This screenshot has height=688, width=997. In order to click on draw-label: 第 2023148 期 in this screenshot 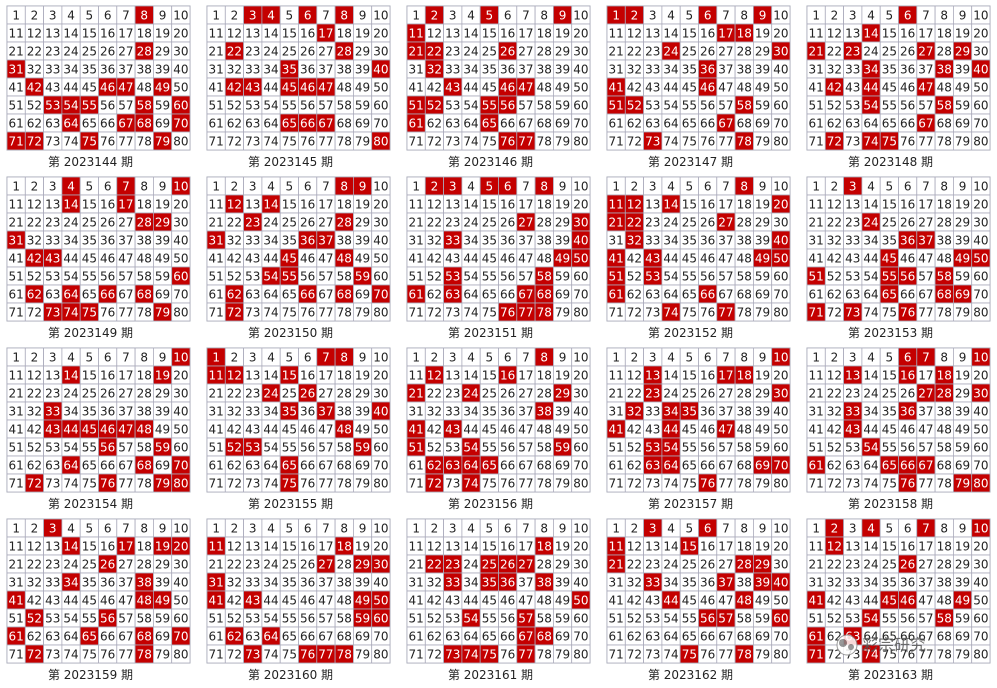, I will do `click(890, 162)`.